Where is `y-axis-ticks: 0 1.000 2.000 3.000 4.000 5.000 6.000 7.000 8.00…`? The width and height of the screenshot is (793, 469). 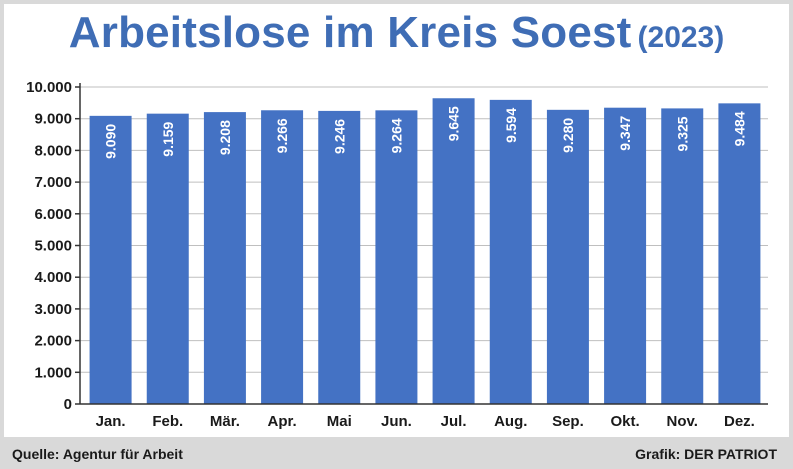 y-axis-ticks: 0 1.000 2.000 3.000 4.000 5.000 6.000 7.000 8.00… is located at coordinates (53, 246).